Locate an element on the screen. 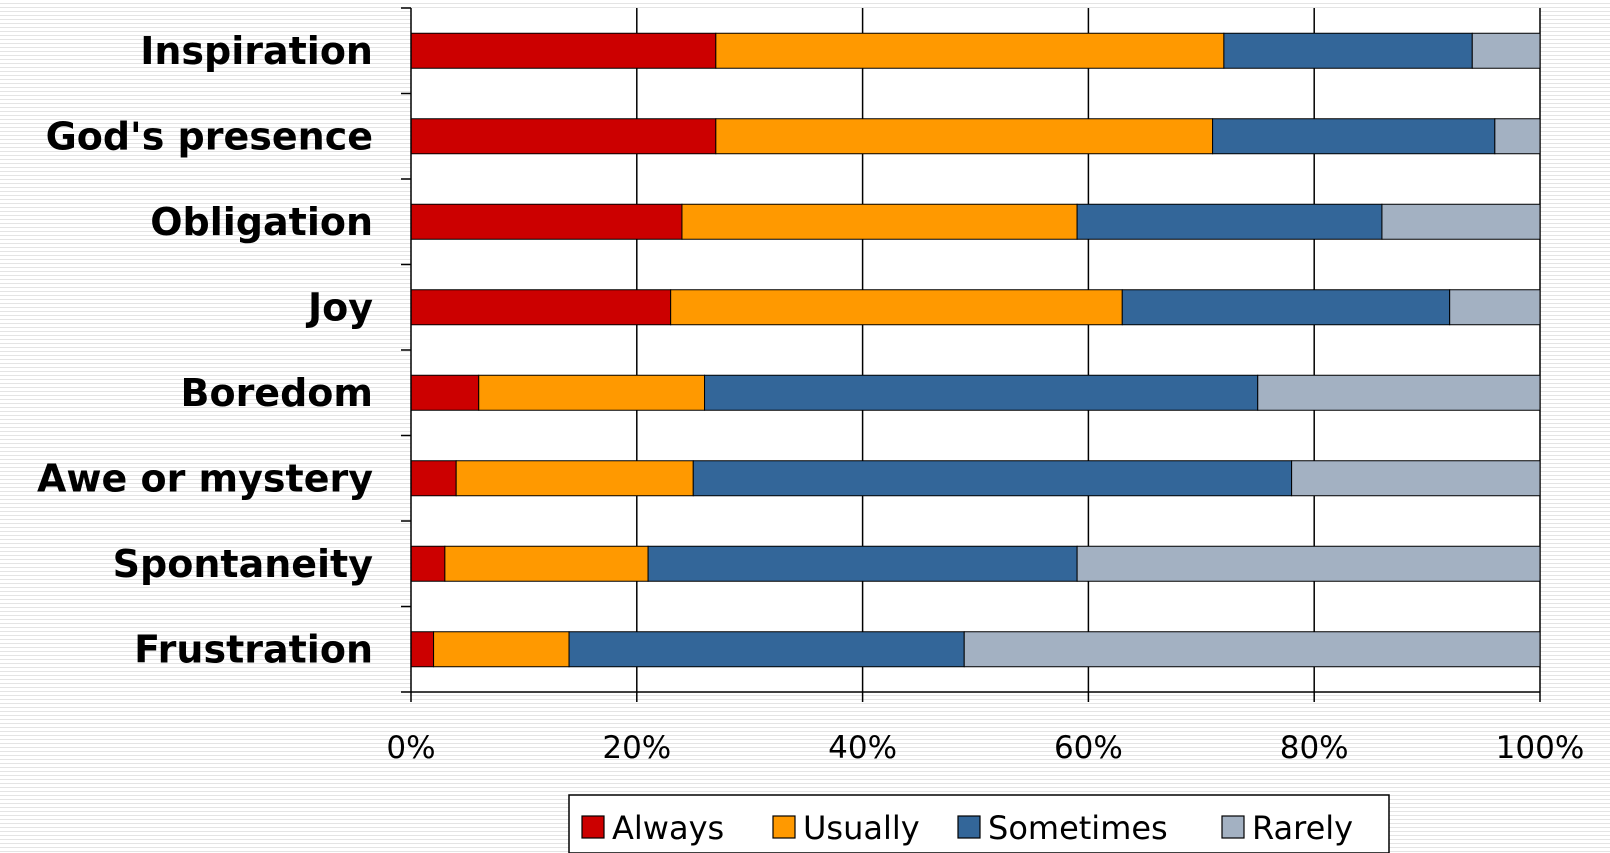 The width and height of the screenshot is (1610, 853). category-label: Boredom is located at coordinates (277, 393).